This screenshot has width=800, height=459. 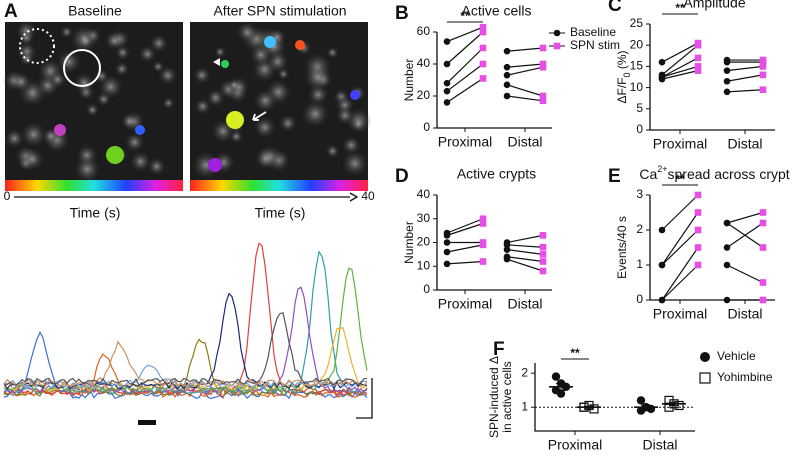 I want to click on y-tick-label: 15, so click(x=637, y=66).